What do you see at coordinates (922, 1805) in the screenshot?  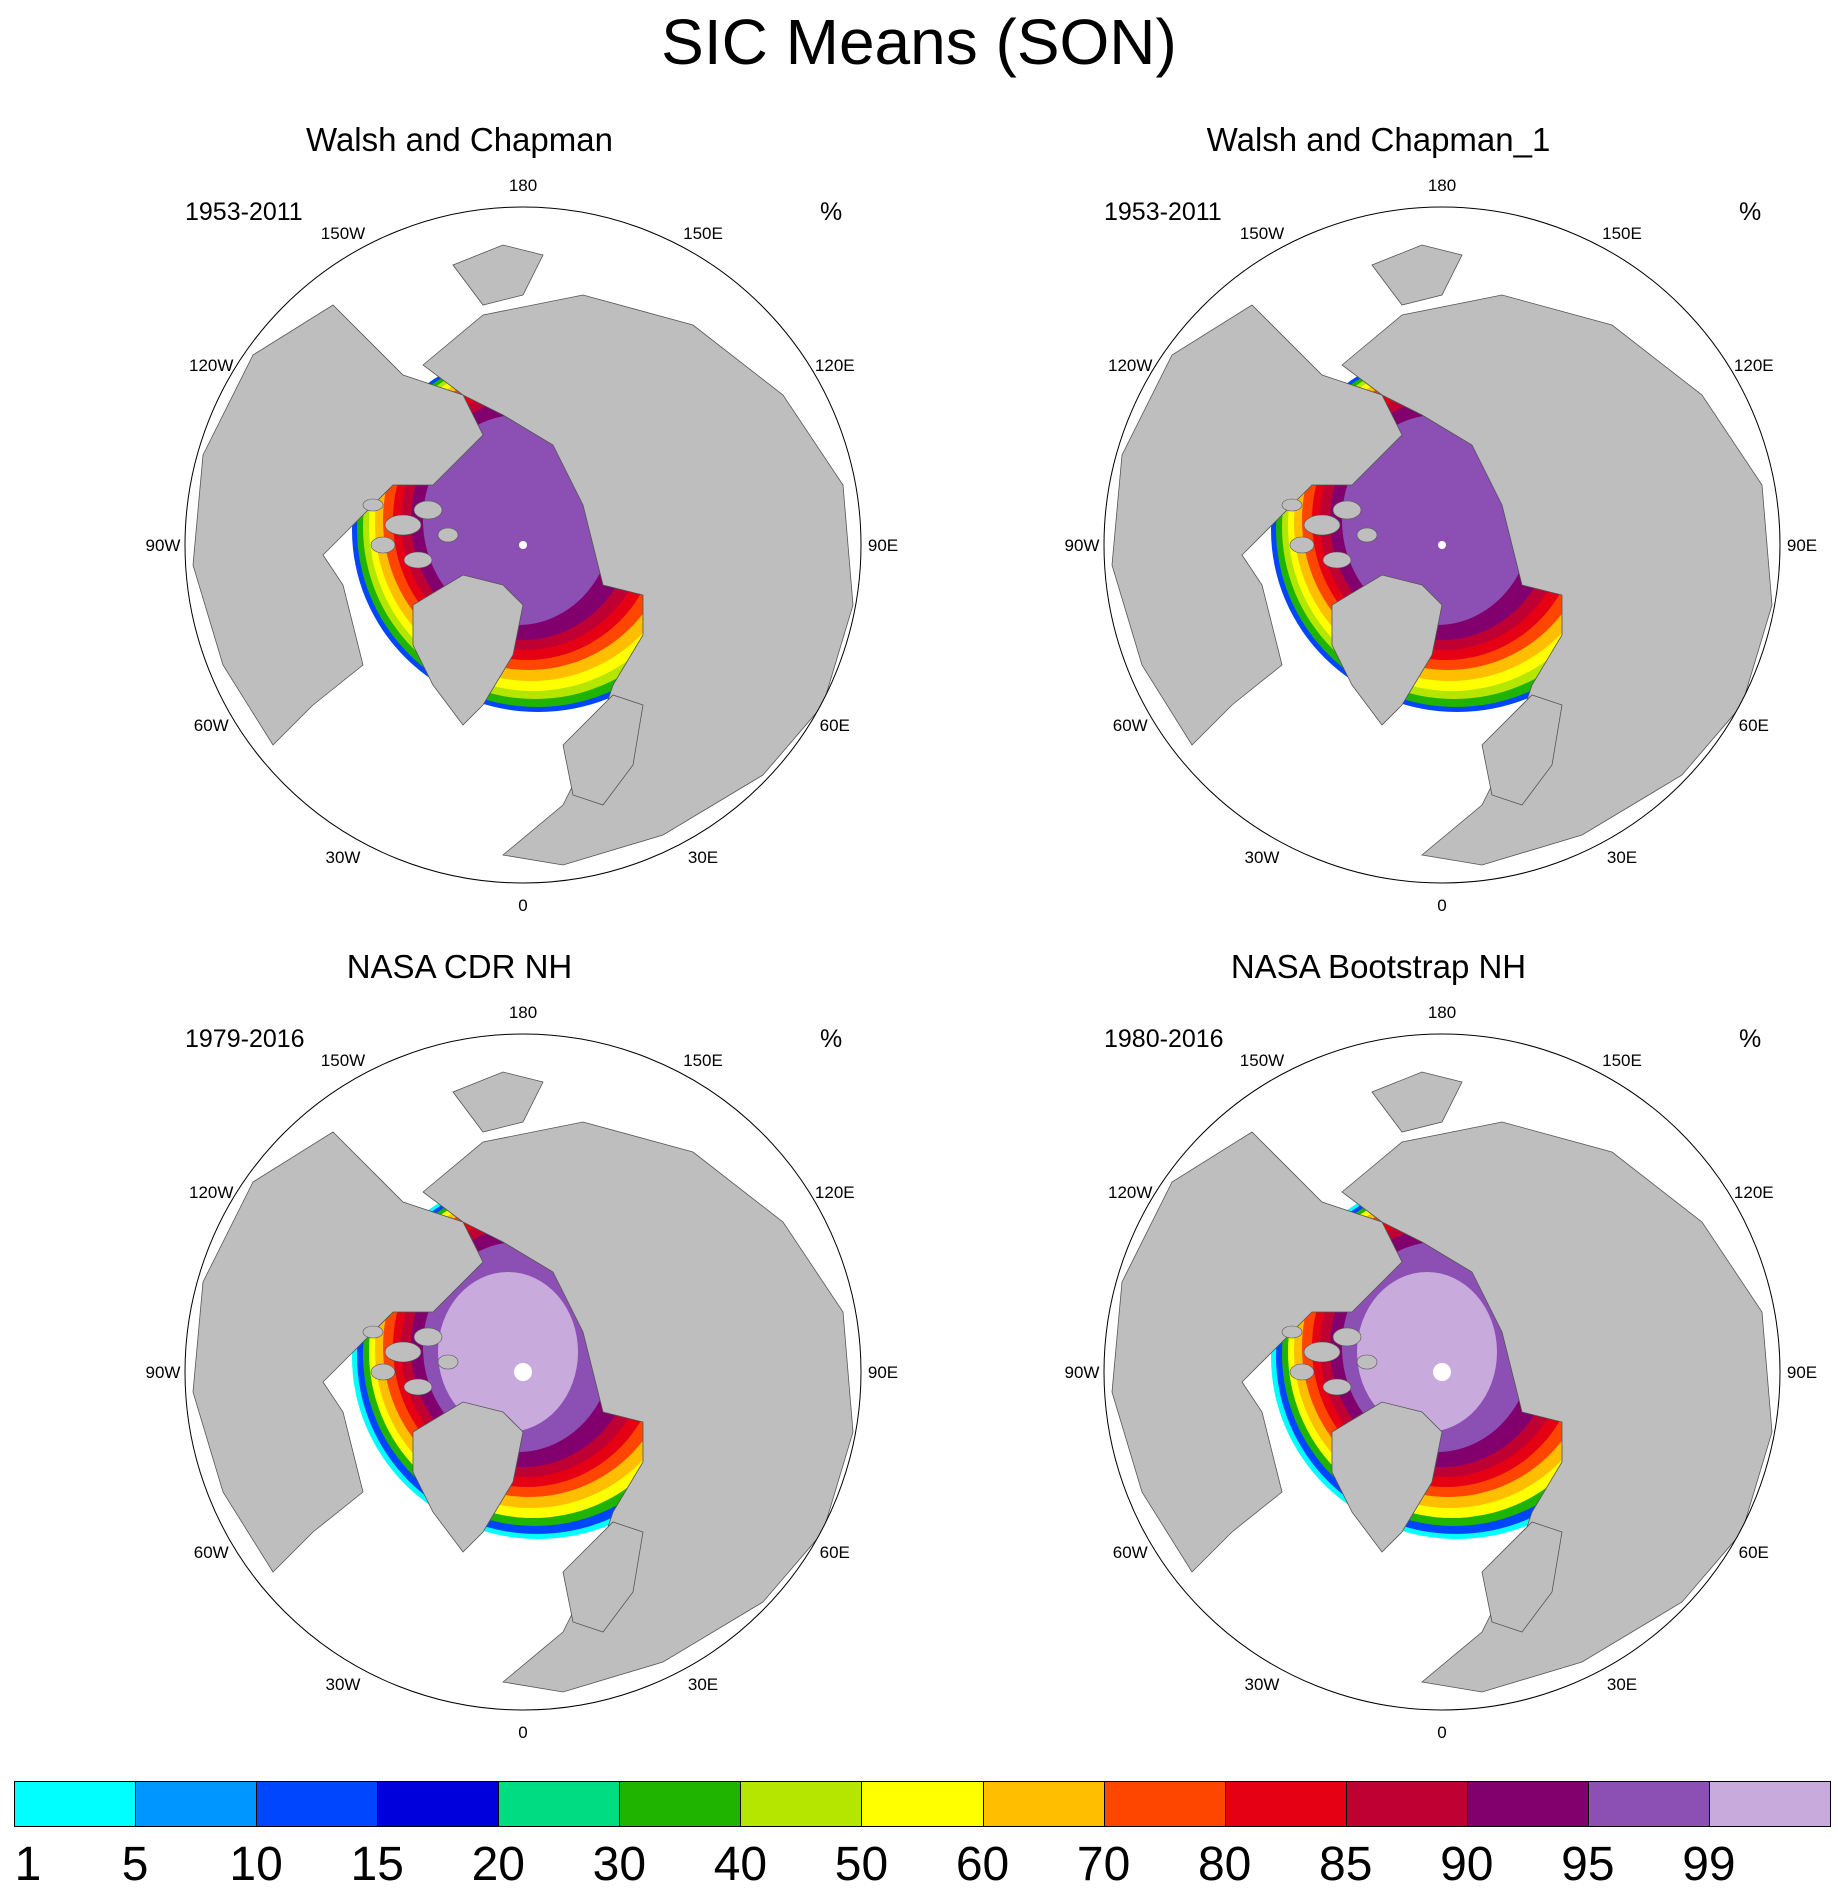 I see `colorbar` at bounding box center [922, 1805].